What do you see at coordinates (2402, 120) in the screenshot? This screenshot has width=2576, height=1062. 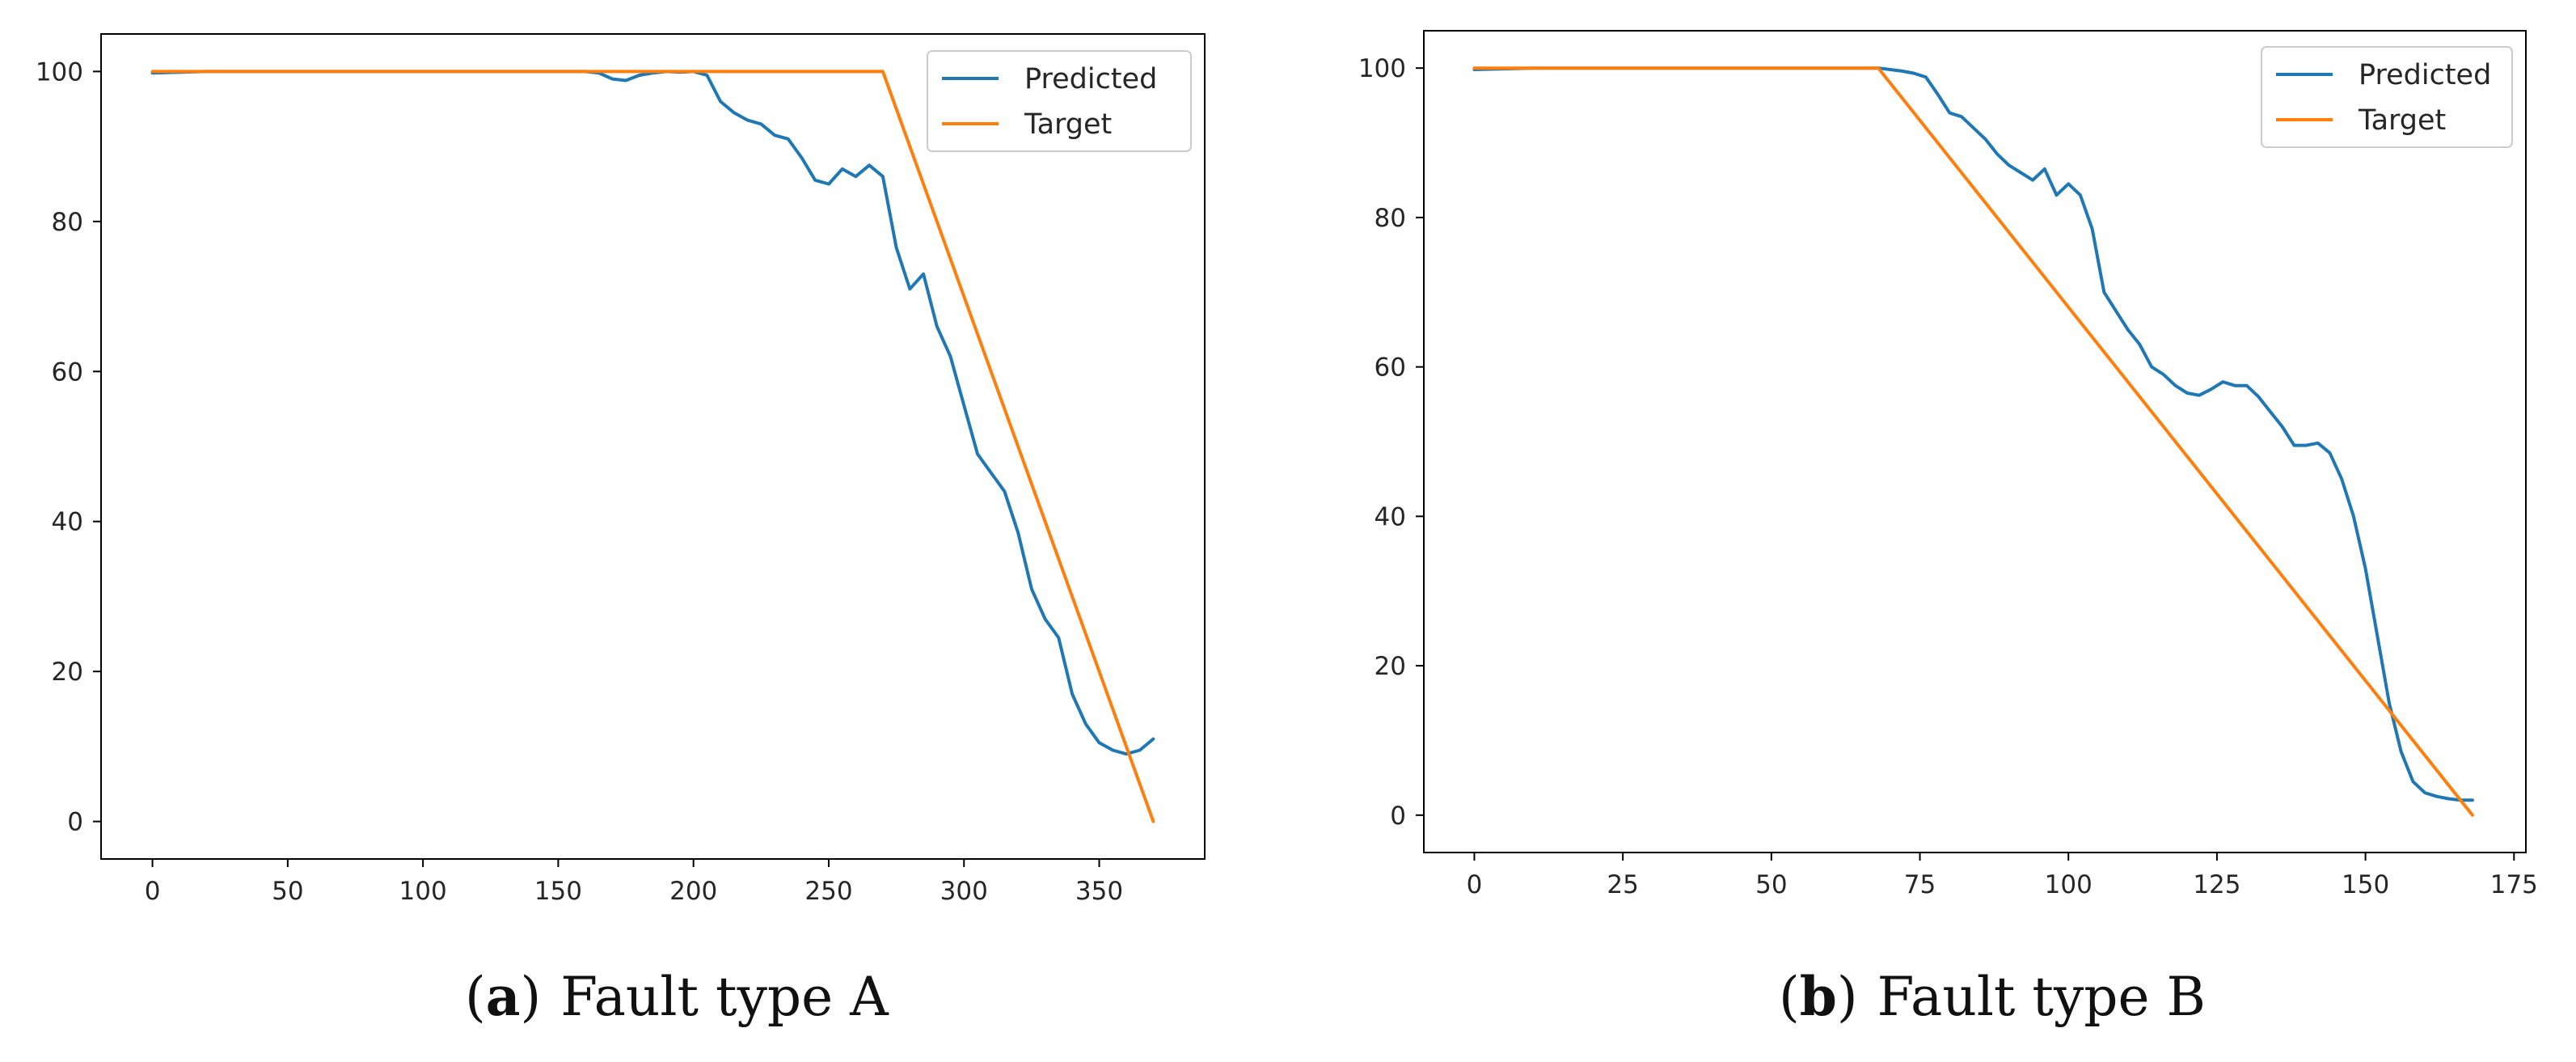 I see `chart-b-legend-label-target: Target` at bounding box center [2402, 120].